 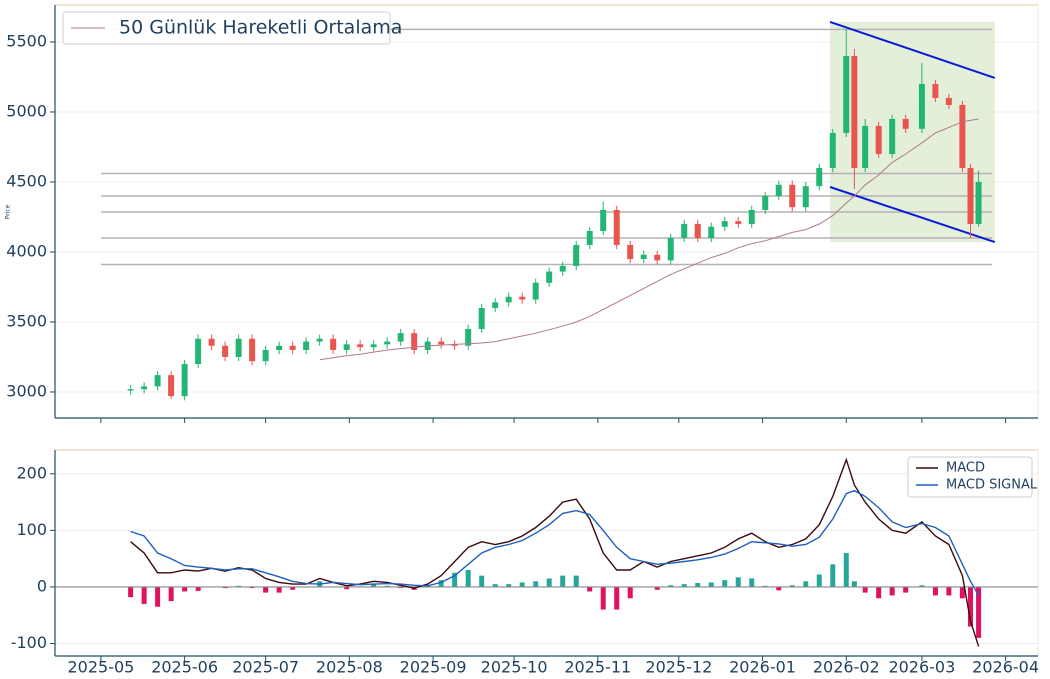 I want to click on x-tick-label: 2025-08, so click(x=349, y=667).